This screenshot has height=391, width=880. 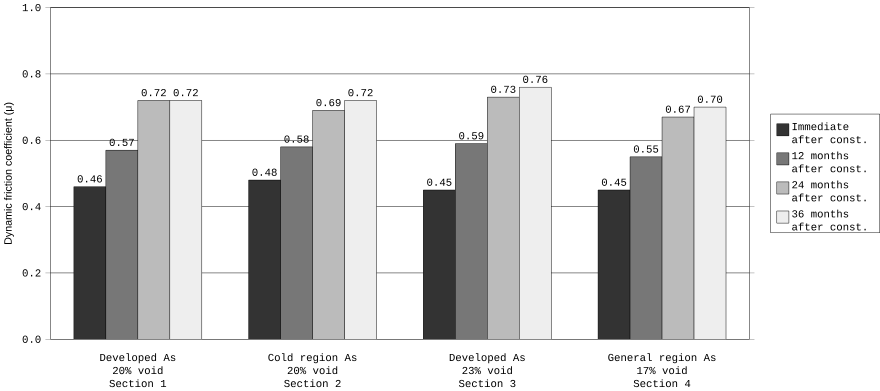 What do you see at coordinates (829, 220) in the screenshot?
I see `legend-label: 36 months after const.` at bounding box center [829, 220].